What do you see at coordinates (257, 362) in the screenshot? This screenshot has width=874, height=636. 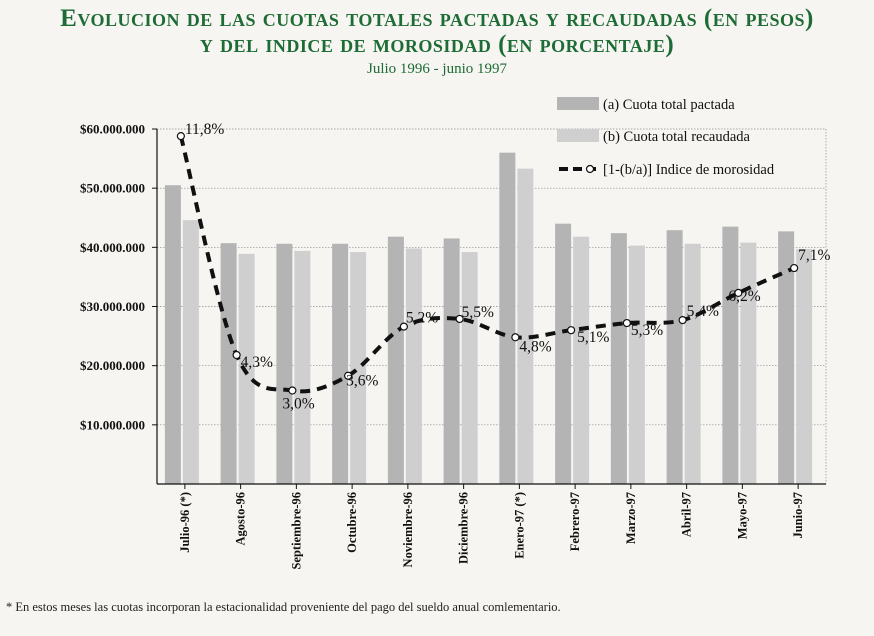 I see `morosidad-label: 4,3%` at bounding box center [257, 362].